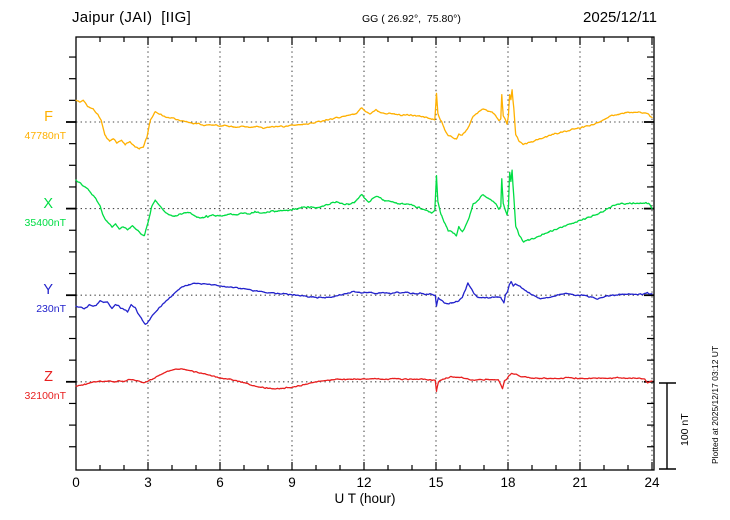 The height and width of the screenshot is (520, 730). What do you see at coordinates (685, 429) in the screenshot?
I see `scale-bar-label: 100 nT` at bounding box center [685, 429].